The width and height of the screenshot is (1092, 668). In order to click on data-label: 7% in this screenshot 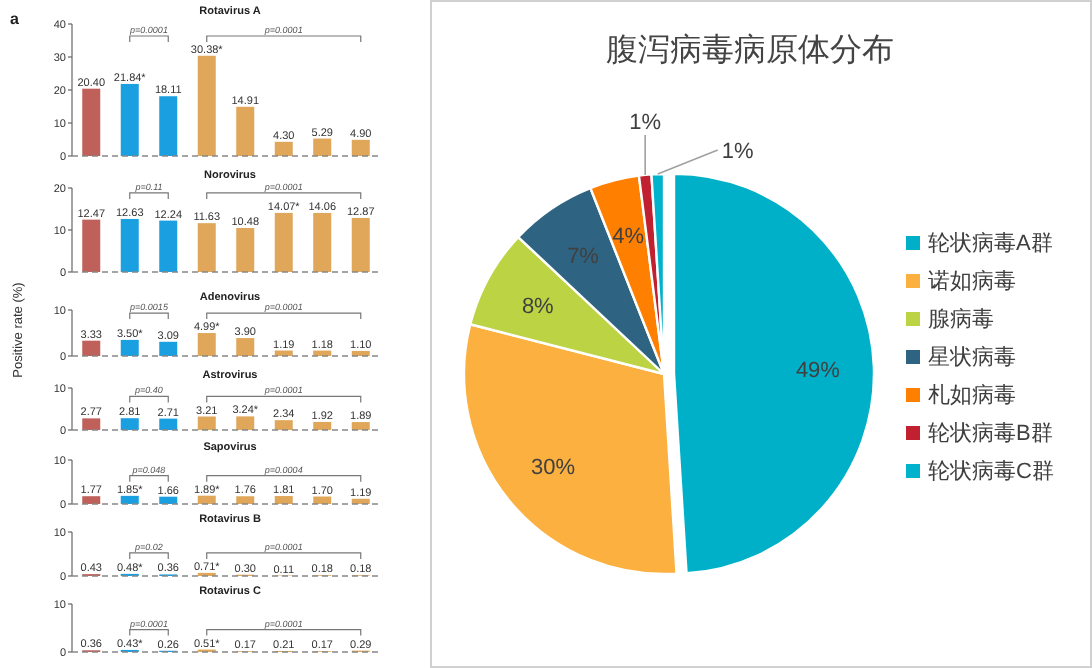, I will do `click(583, 256)`.